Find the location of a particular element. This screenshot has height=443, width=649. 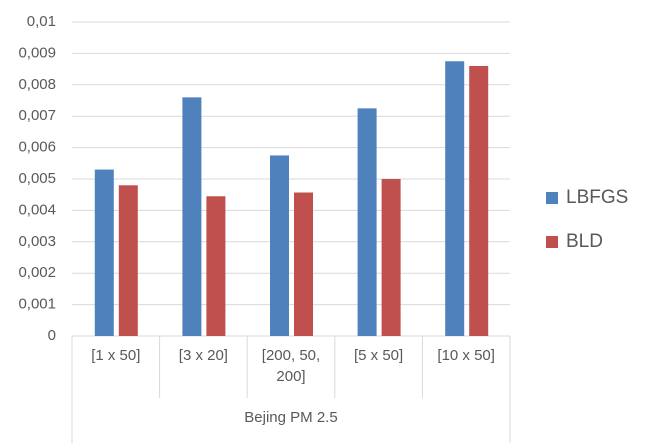

y-tick-label: 0,002 is located at coordinates (37, 272).